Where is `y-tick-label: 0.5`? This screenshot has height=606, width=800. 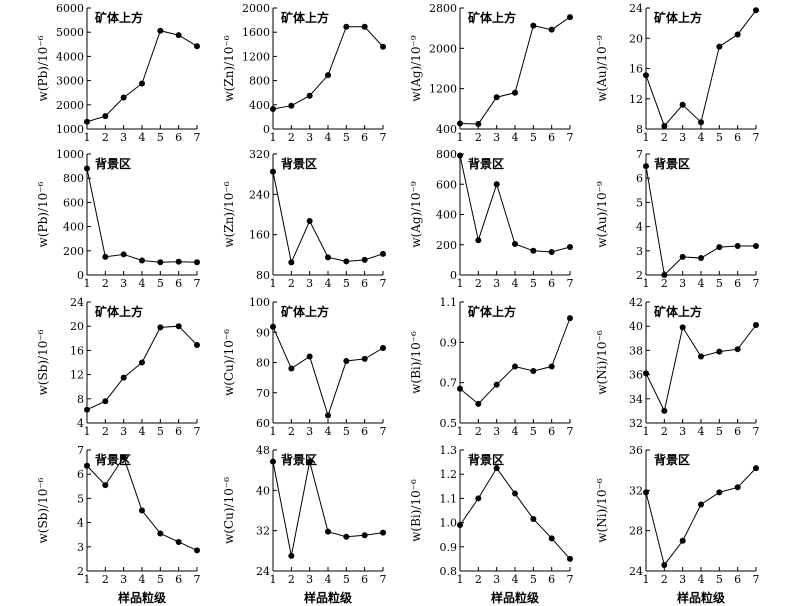 y-tick-label: 0.5 is located at coordinates (449, 423).